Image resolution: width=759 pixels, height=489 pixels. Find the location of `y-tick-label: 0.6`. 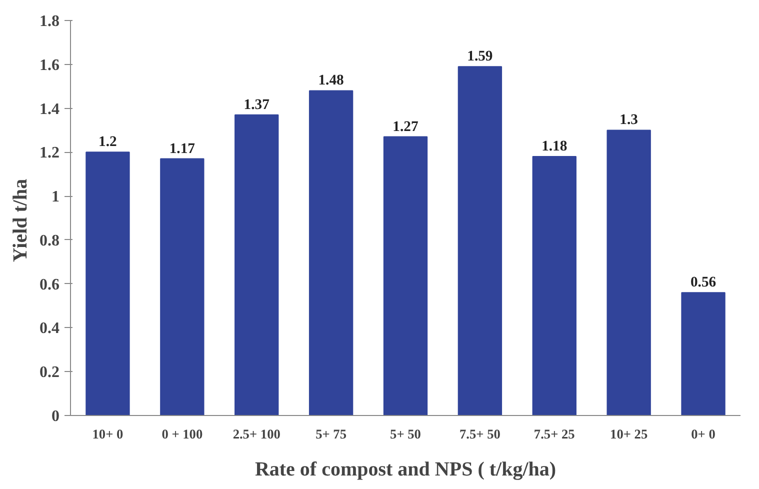

y-tick-label: 0.6 is located at coordinates (50, 285).